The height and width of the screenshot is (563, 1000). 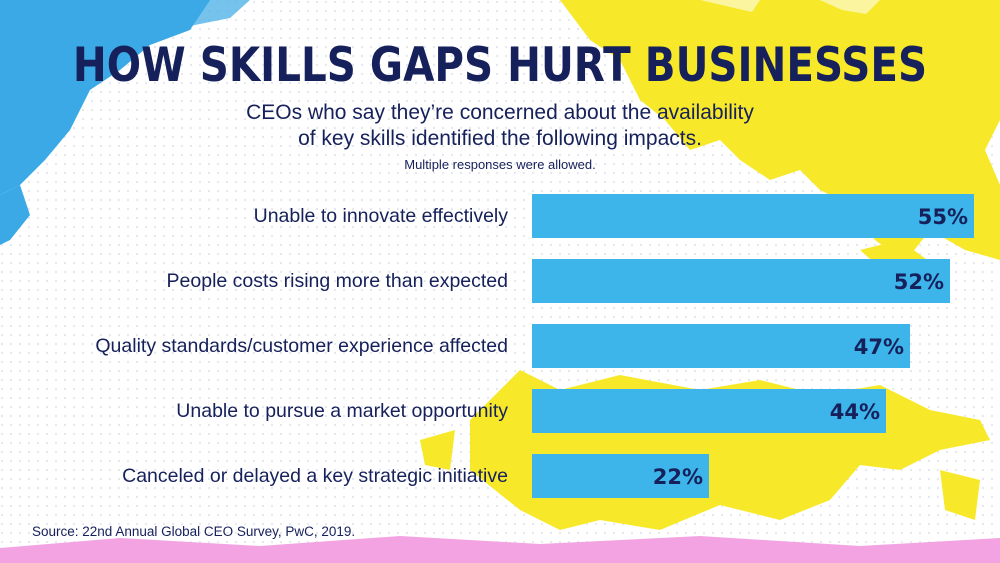 What do you see at coordinates (942, 217) in the screenshot?
I see `bar-value-label: 55%` at bounding box center [942, 217].